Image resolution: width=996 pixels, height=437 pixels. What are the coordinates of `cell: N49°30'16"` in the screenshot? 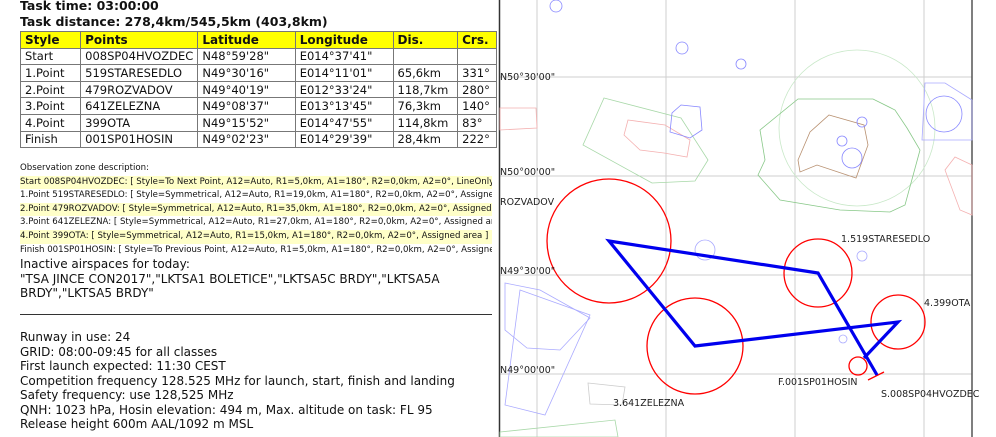 It's located at (246, 73).